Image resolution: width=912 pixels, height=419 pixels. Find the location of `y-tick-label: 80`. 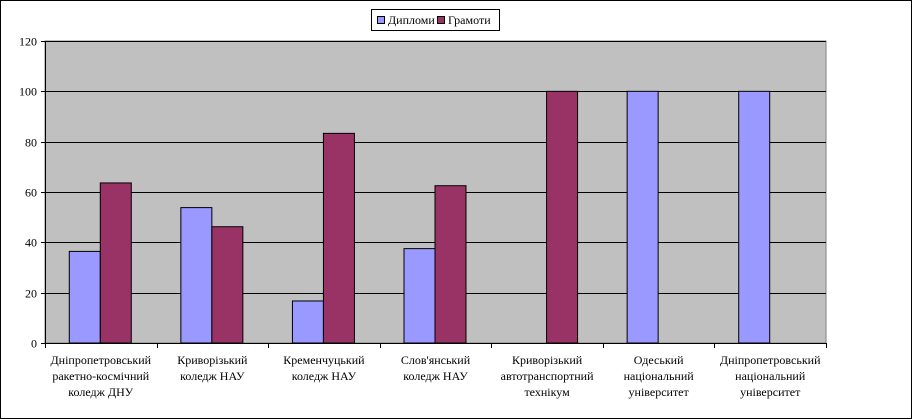

y-tick-label: 80 is located at coordinates (31, 143).